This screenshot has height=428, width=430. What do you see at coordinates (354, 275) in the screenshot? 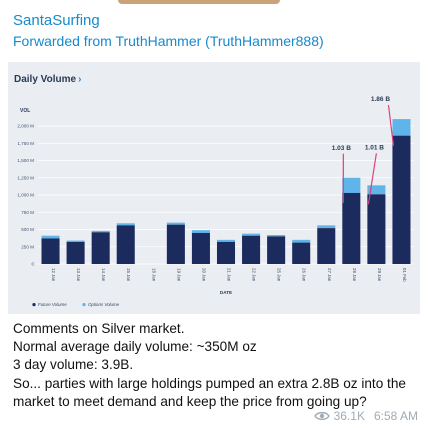
I see `x-tick-label: 28 Jan` at bounding box center [354, 275].